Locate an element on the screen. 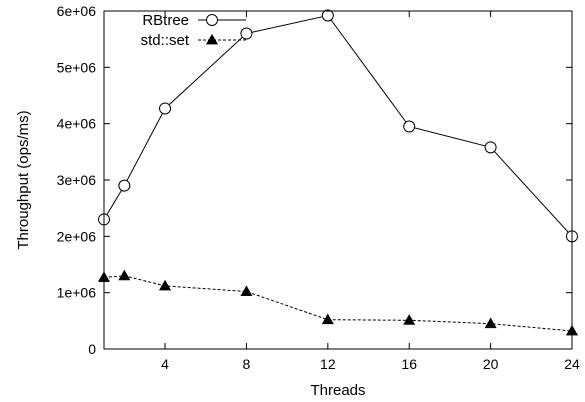 Image resolution: width=585 pixels, height=402 pixels. legend-label: RBtree is located at coordinates (165, 20).